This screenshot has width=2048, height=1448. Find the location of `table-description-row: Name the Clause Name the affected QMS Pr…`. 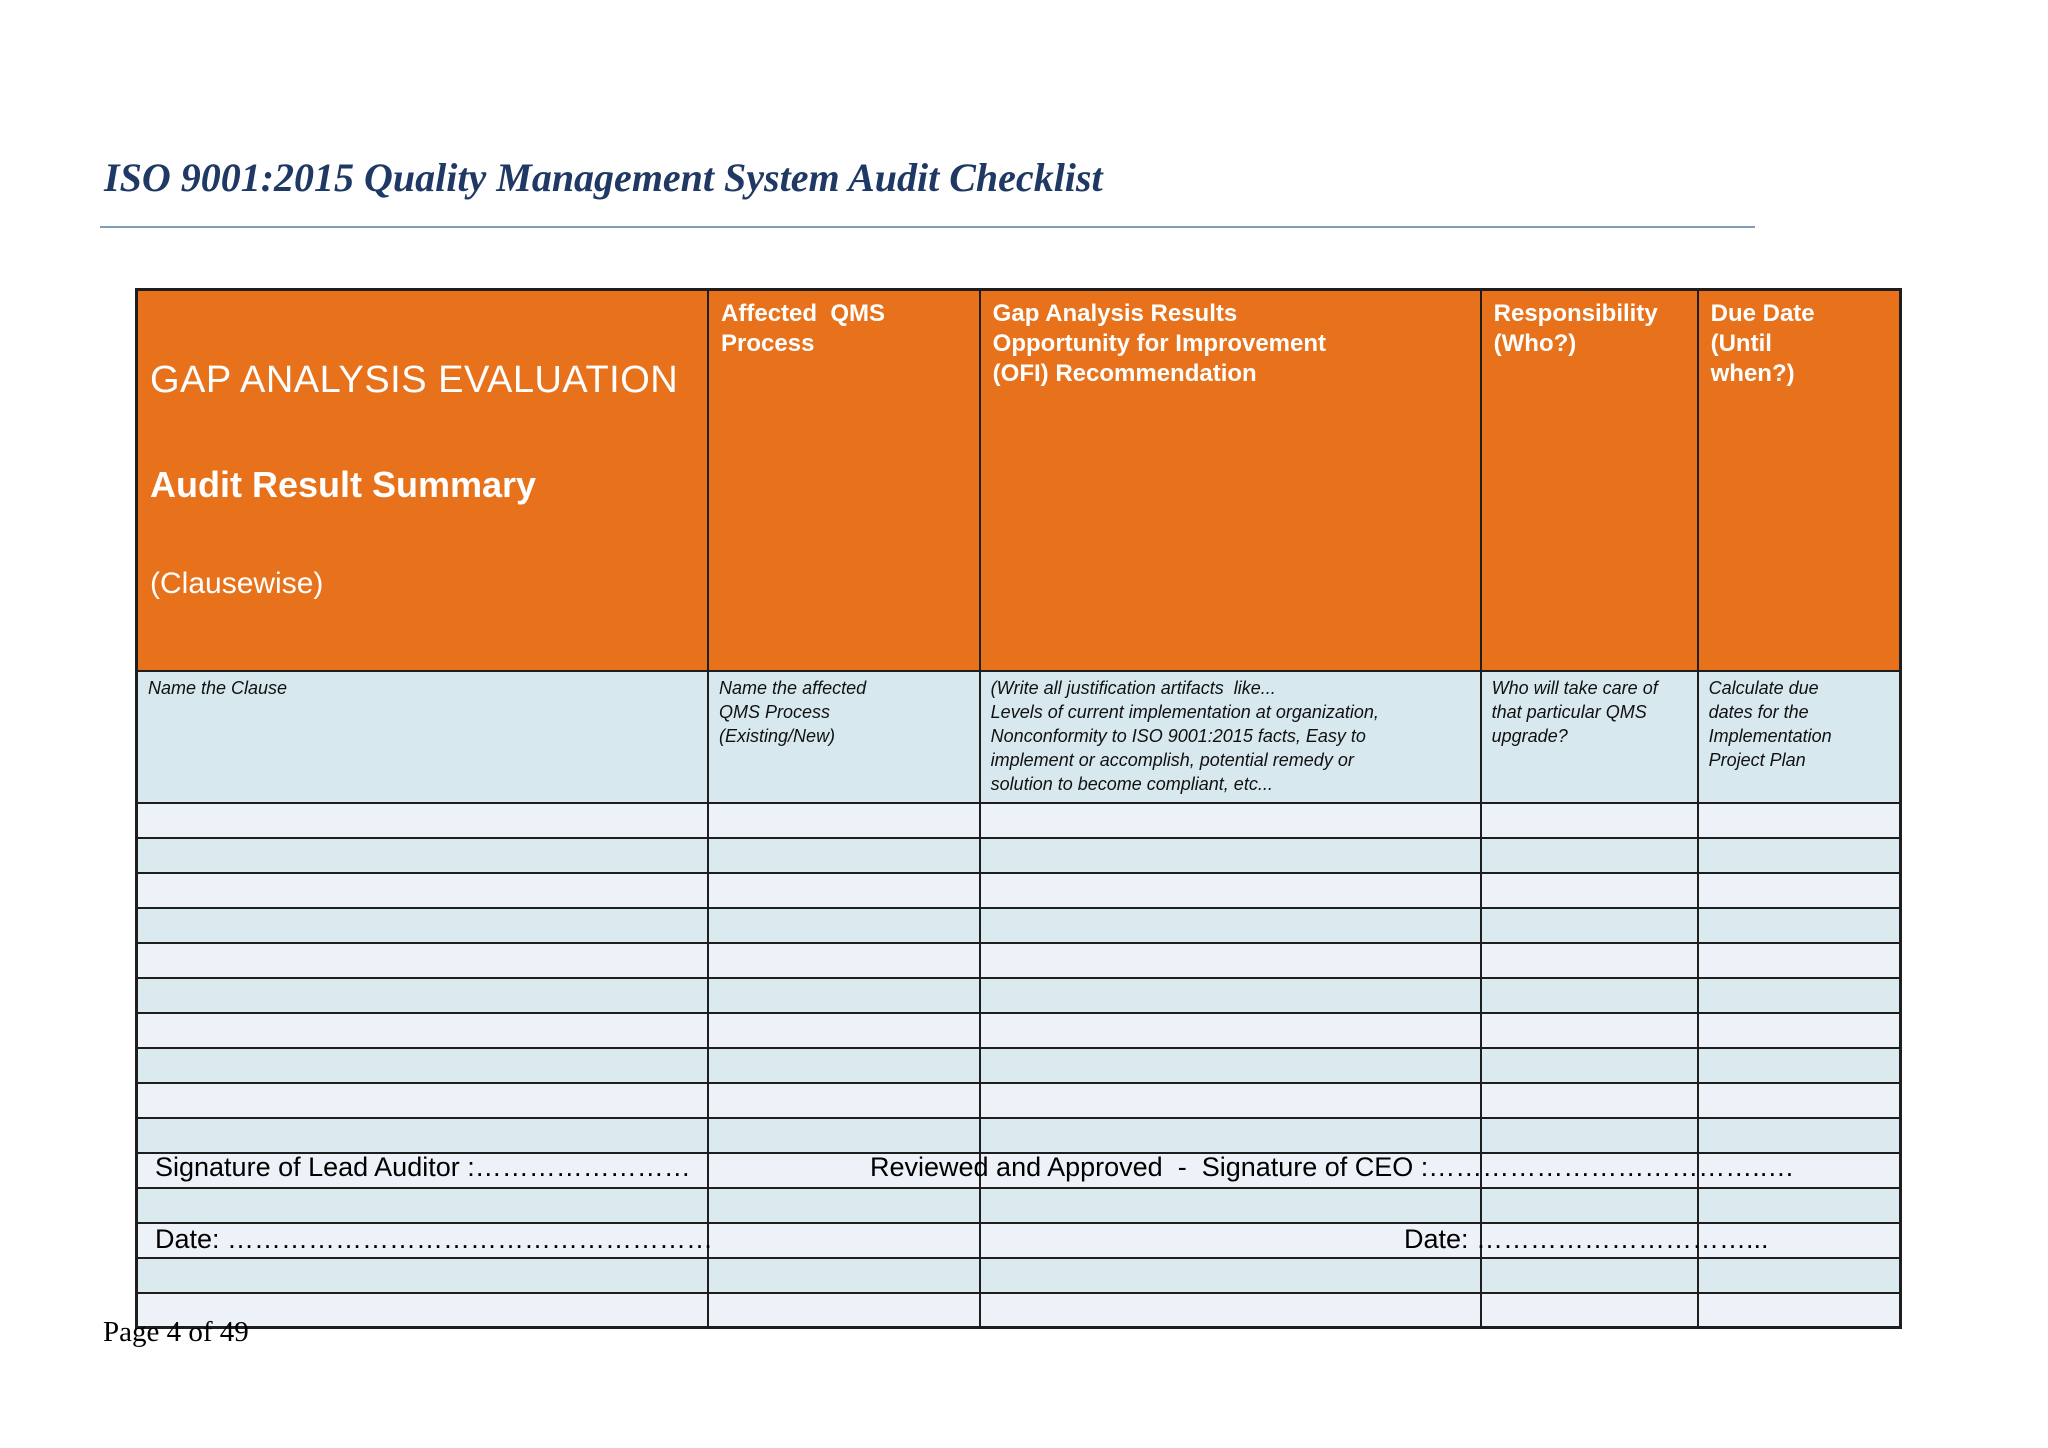

table-description-row: Name the Clause Name the affected QMS Pr… is located at coordinates (1018, 736).